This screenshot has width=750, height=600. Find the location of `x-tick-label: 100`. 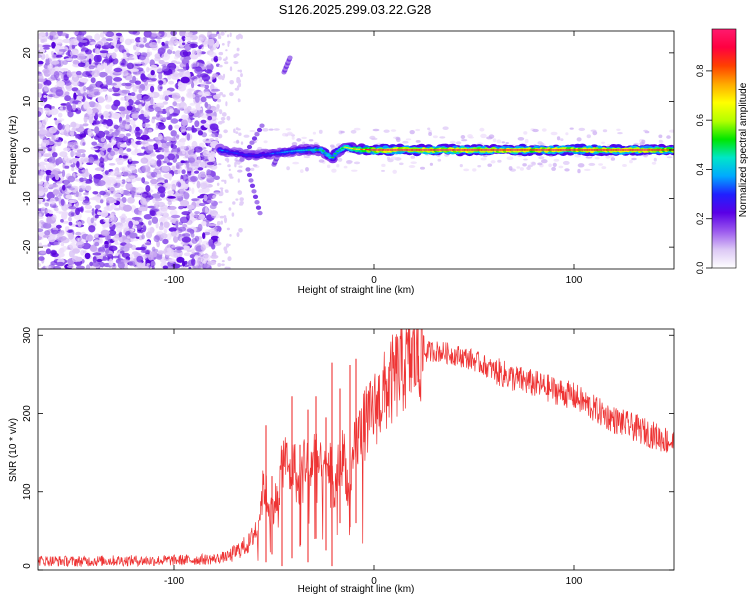

x-tick-label: 100 is located at coordinates (574, 581).